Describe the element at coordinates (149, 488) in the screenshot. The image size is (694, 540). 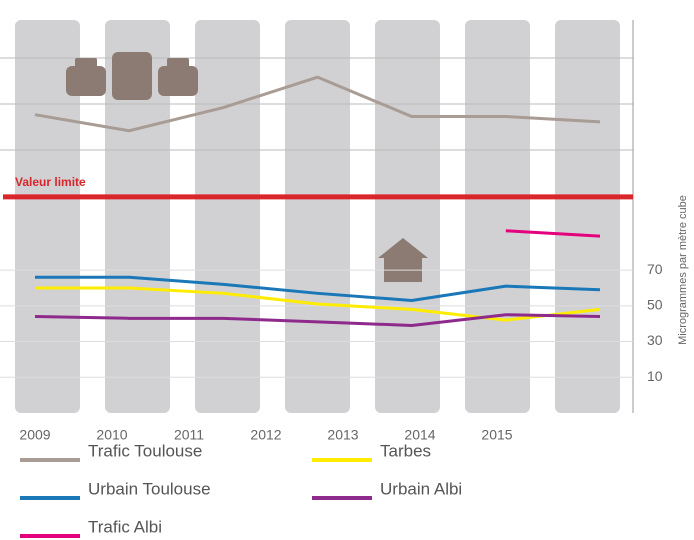
I see `legend-label: Urbain Toulouse` at that location.